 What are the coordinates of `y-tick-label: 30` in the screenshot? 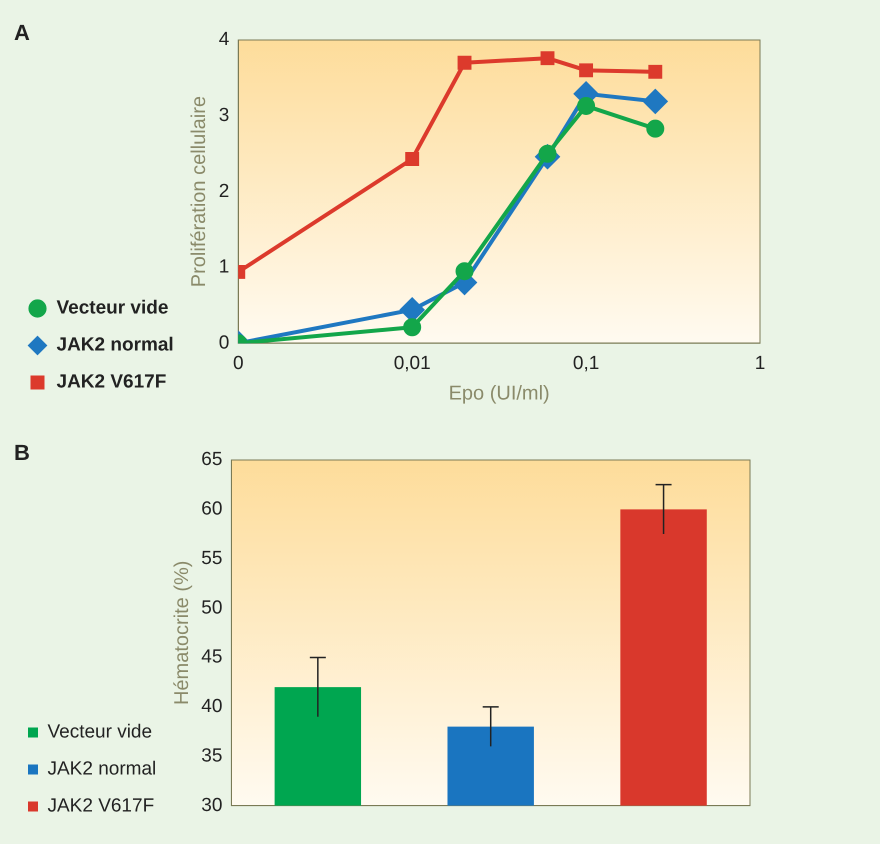 It's located at (211, 805).